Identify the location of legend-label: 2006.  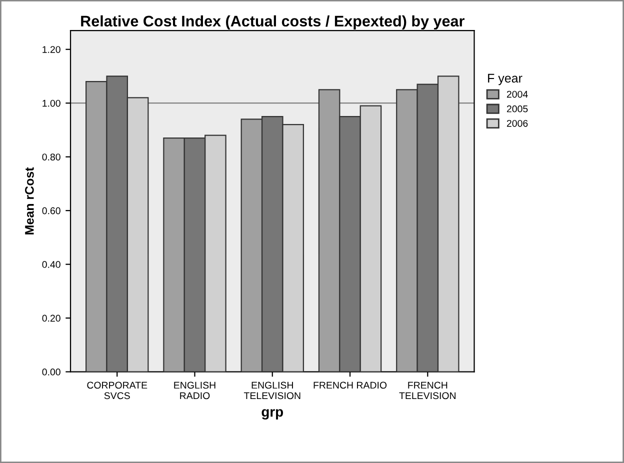
(517, 123).